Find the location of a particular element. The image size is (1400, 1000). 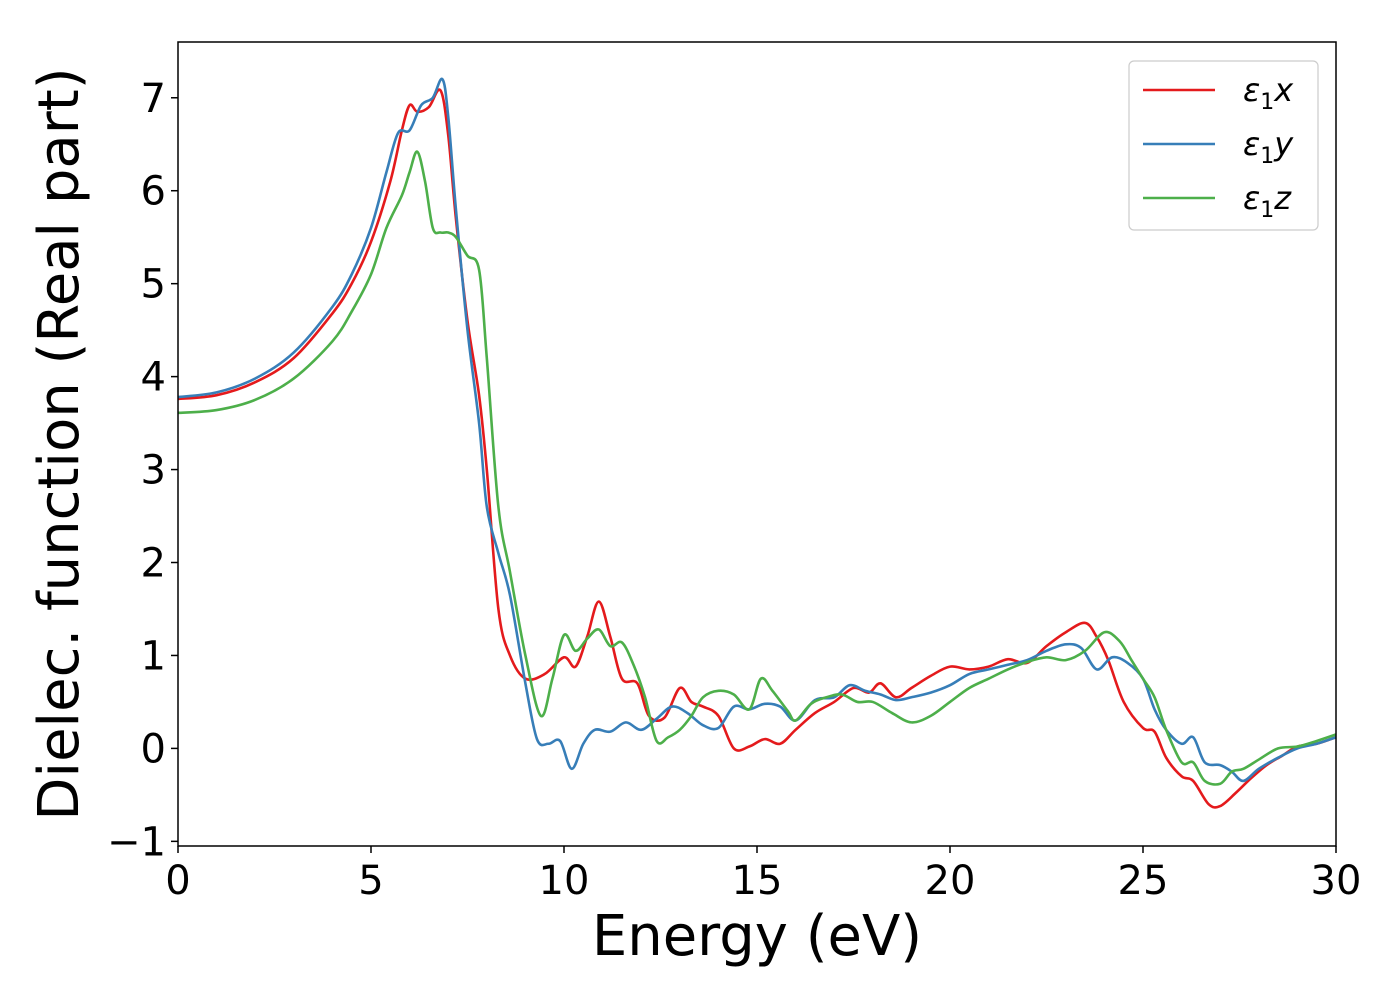

x-tick-label: 5 is located at coordinates (370, 881).